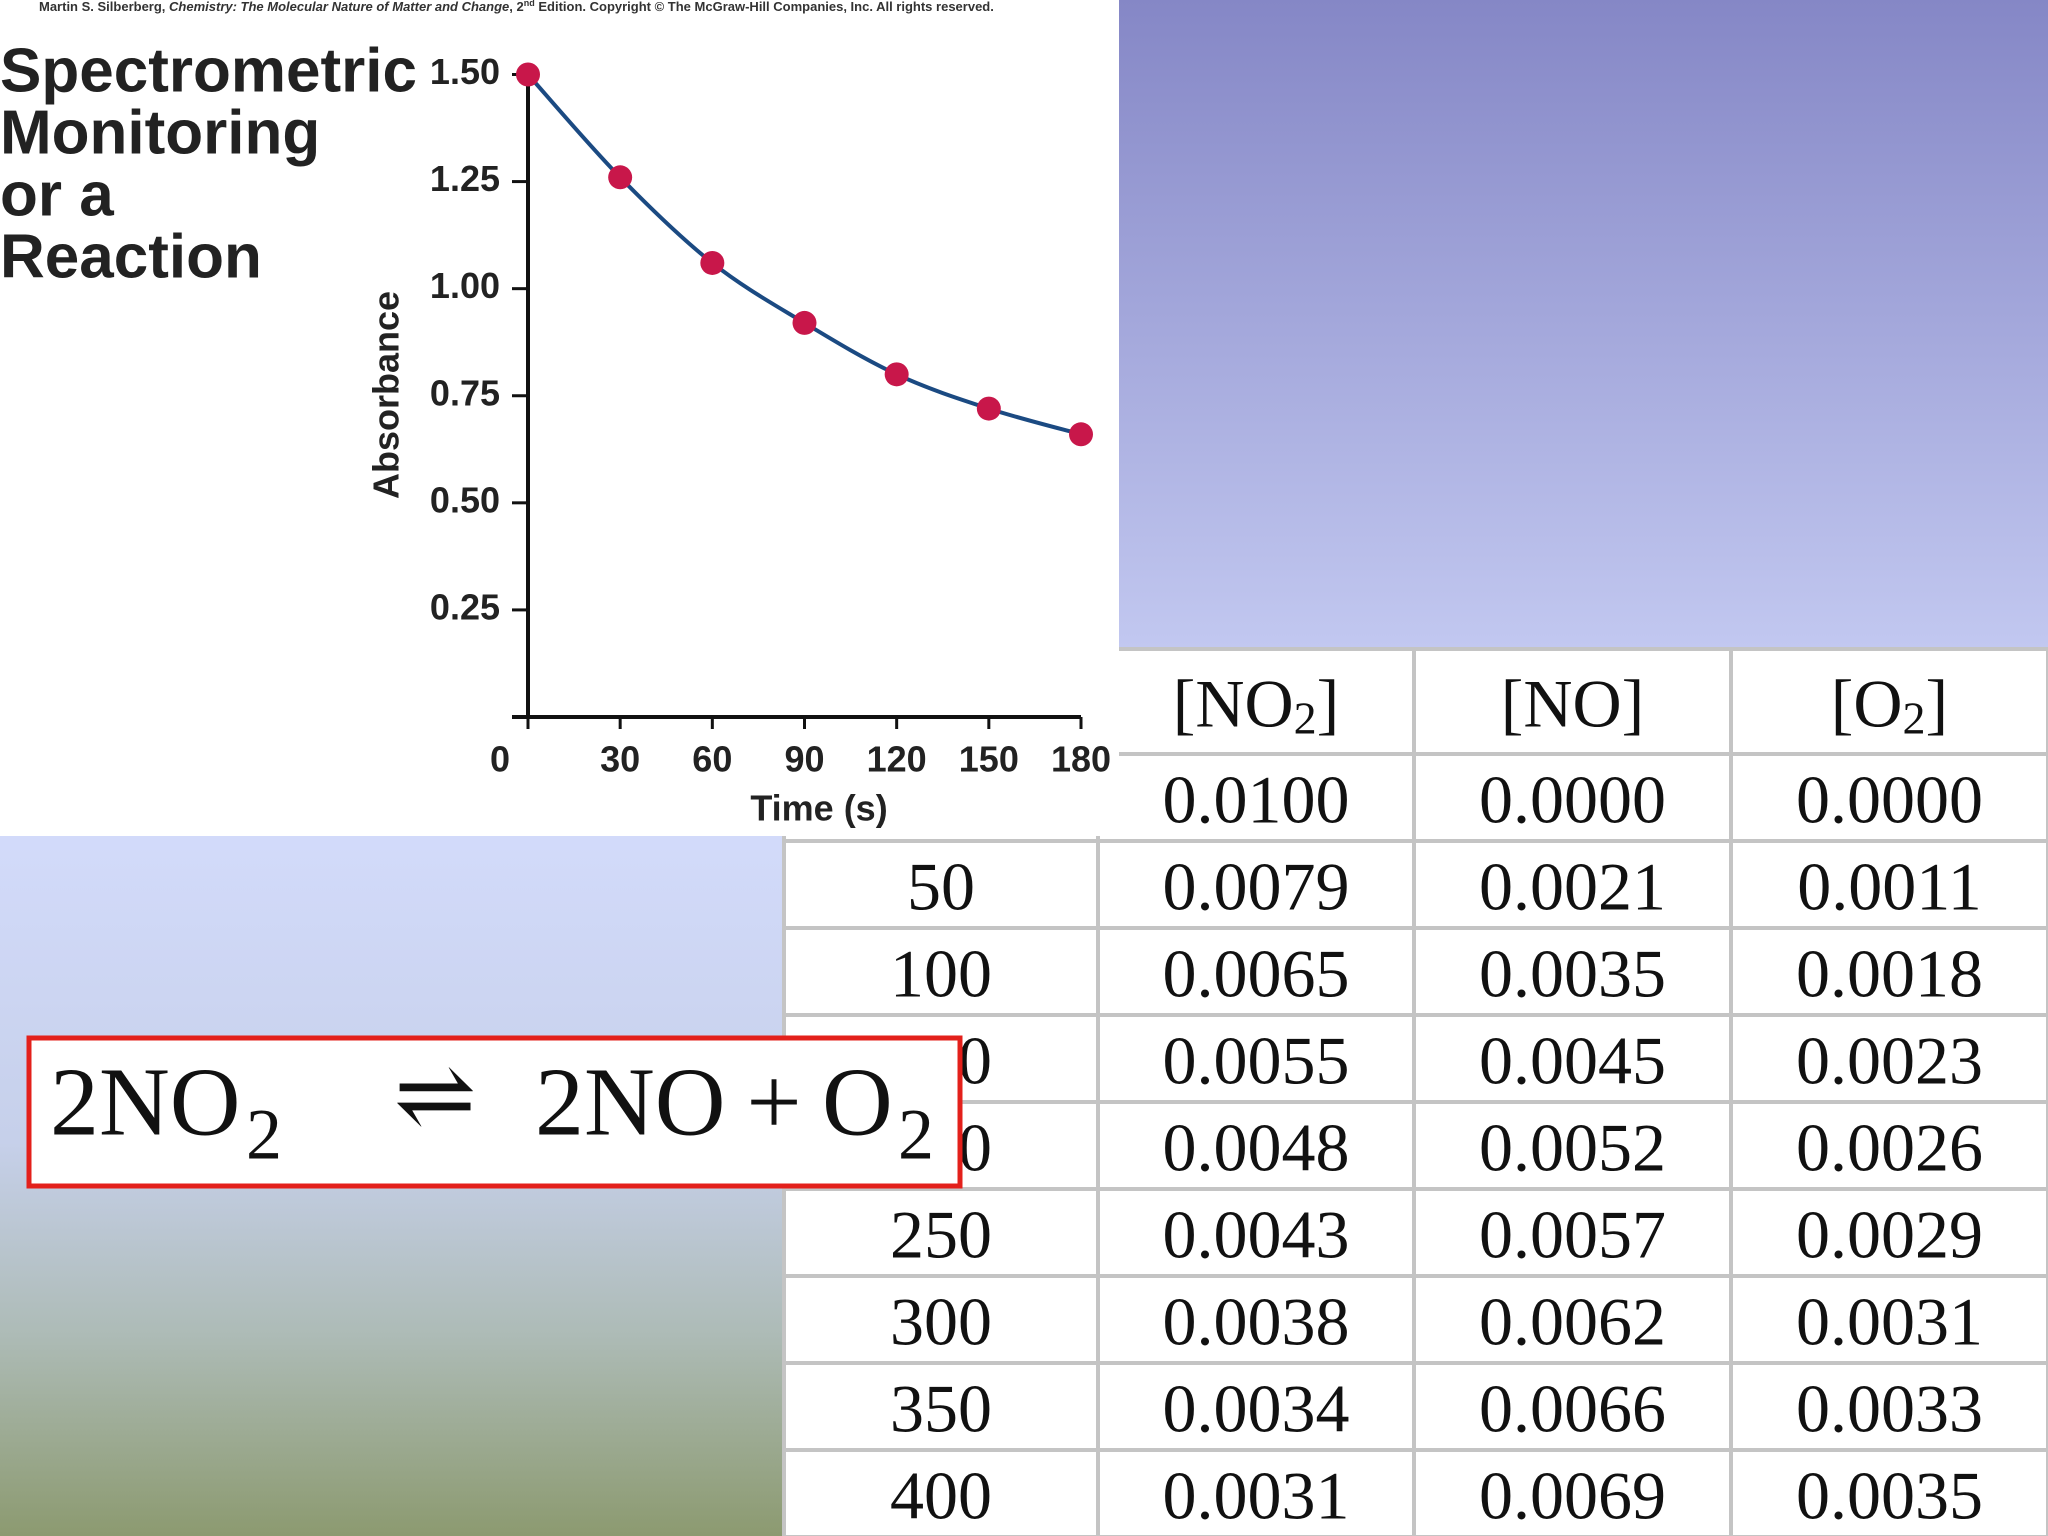 The image size is (2048, 1536). I want to click on x-tick-label: 90, so click(804, 759).